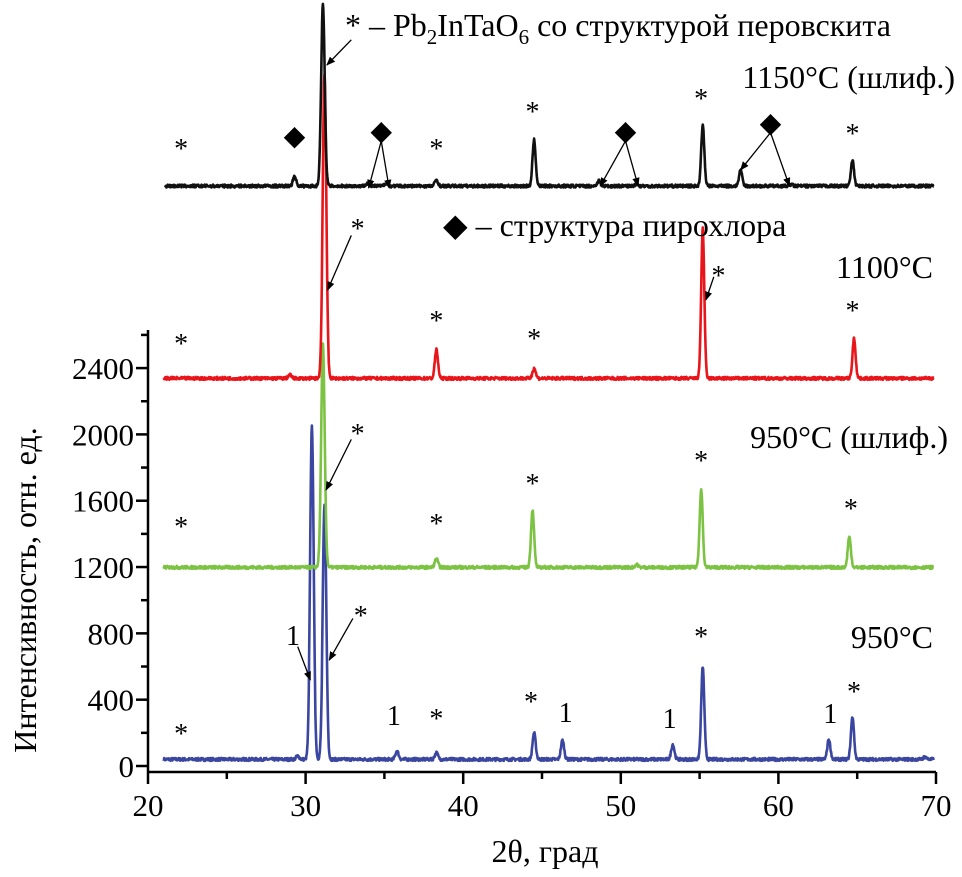  I want to click on x-tick-label: 30, so click(305, 805).